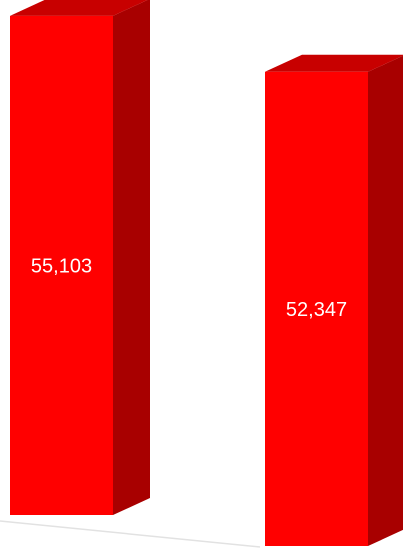 The width and height of the screenshot is (403, 548). I want to click on bar-value-label: 52,347, so click(316, 310).